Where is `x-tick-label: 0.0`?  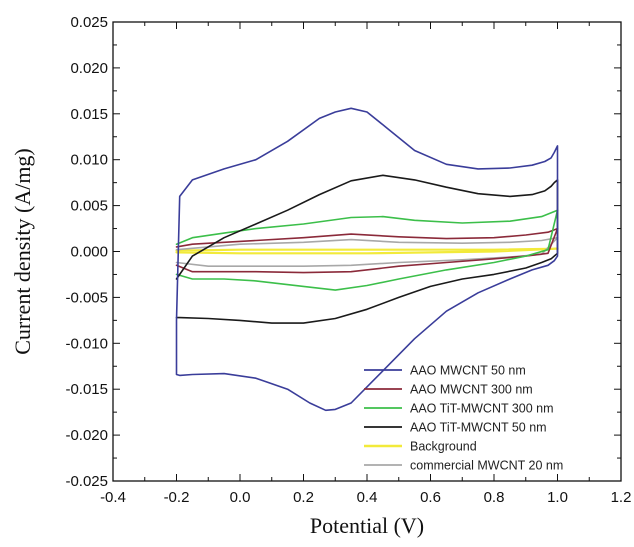
x-tick-label: 0.0 is located at coordinates (240, 497).